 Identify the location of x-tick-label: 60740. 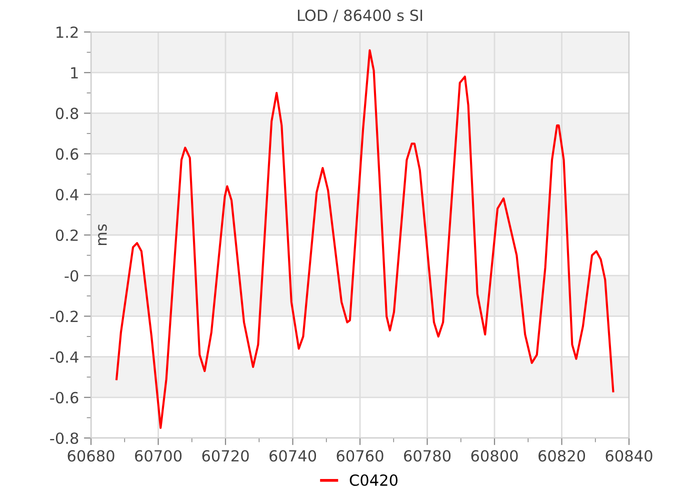
(293, 456).